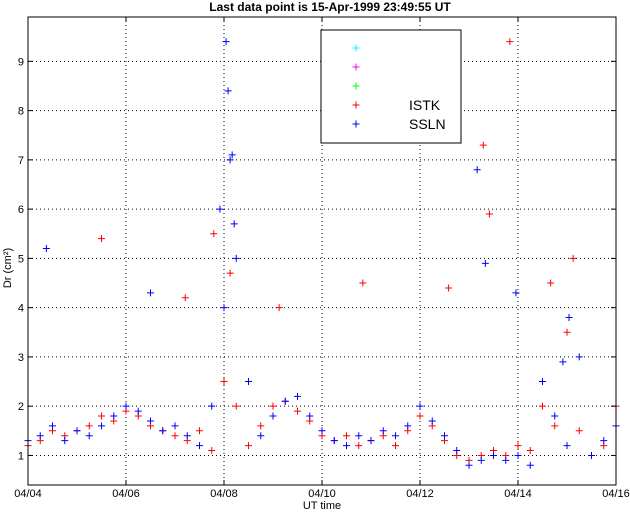  What do you see at coordinates (425, 105) in the screenshot?
I see `legend-label: ISTK` at bounding box center [425, 105].